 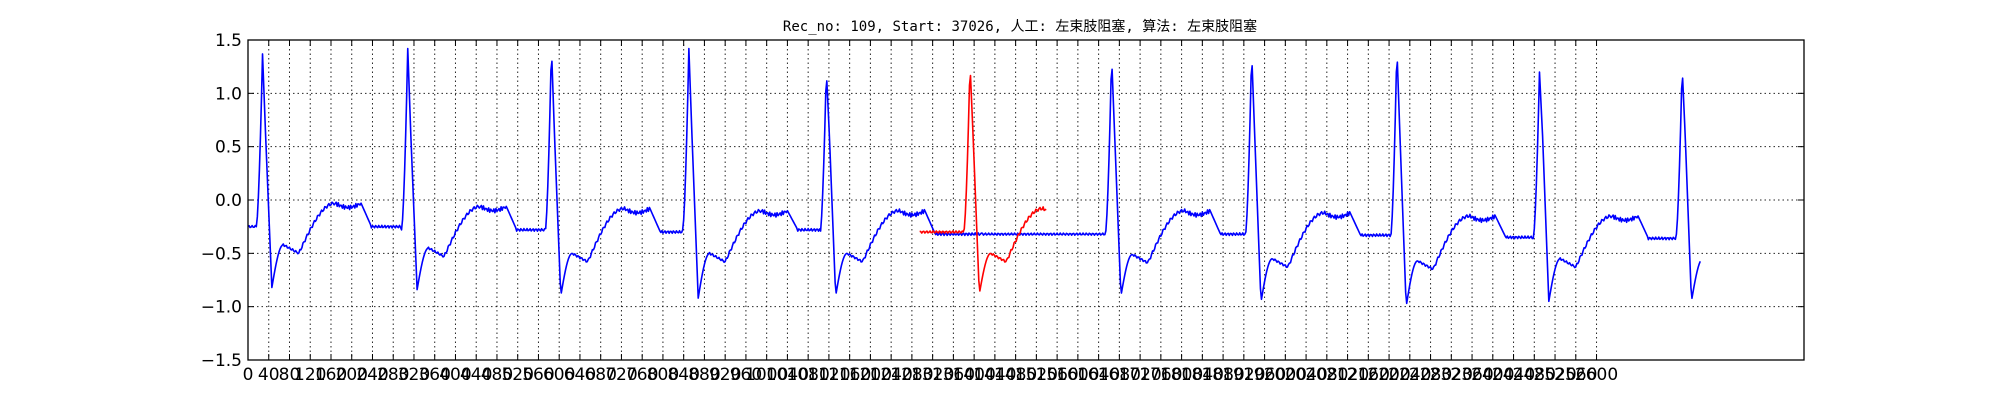 What do you see at coordinates (808, 375) in the screenshot?
I see `x-tick-label: 1080` at bounding box center [808, 375].